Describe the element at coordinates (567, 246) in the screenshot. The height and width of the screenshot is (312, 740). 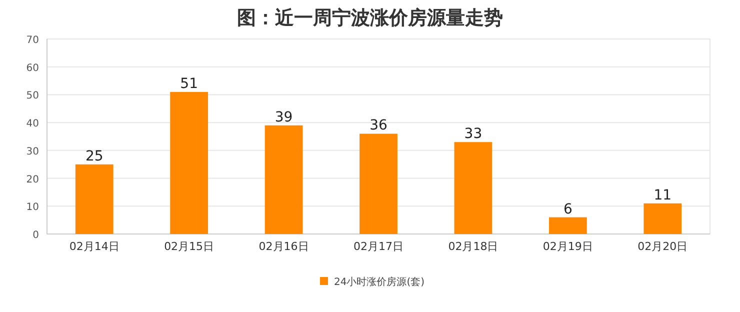
I see `x-tick-label: 02月19日` at that location.